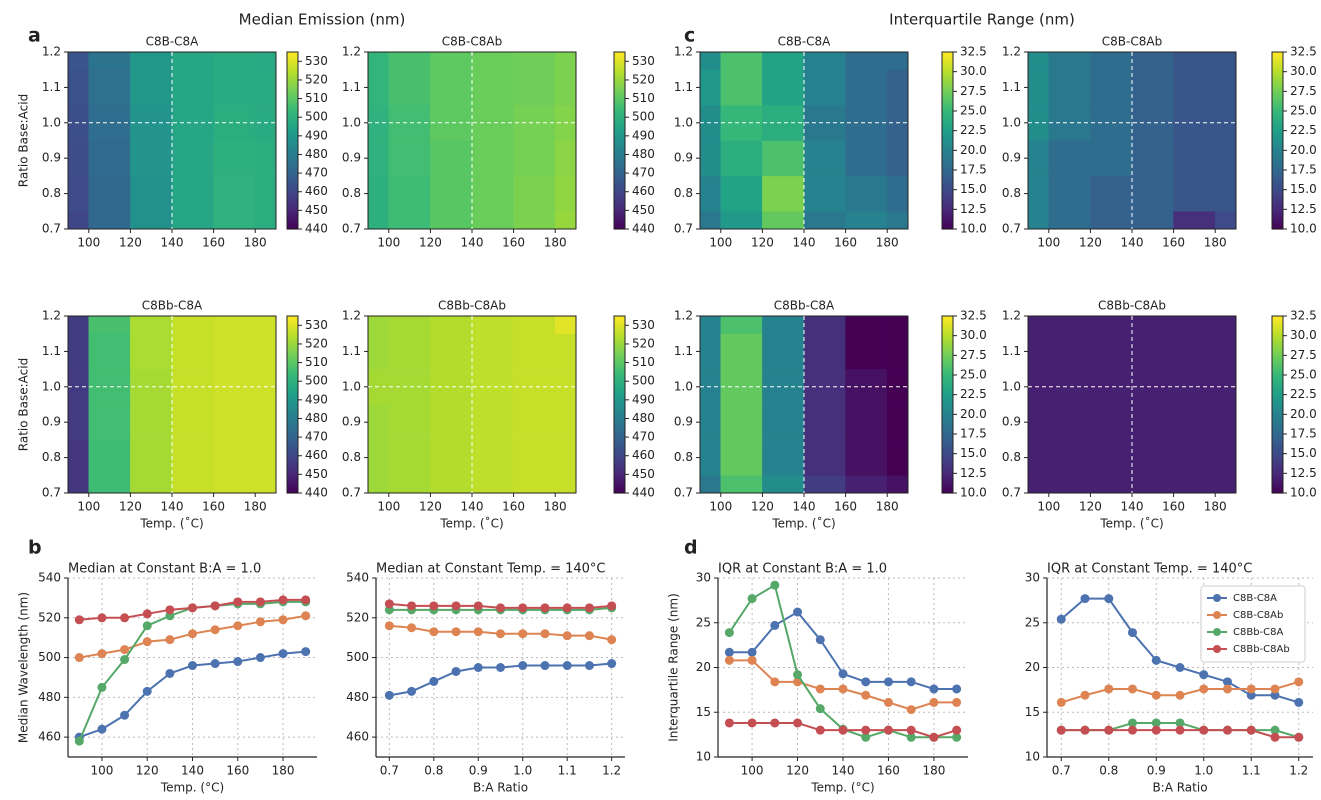  What do you see at coordinates (49, 657) in the screenshot?
I see `y-tick-label: 500` at bounding box center [49, 657].